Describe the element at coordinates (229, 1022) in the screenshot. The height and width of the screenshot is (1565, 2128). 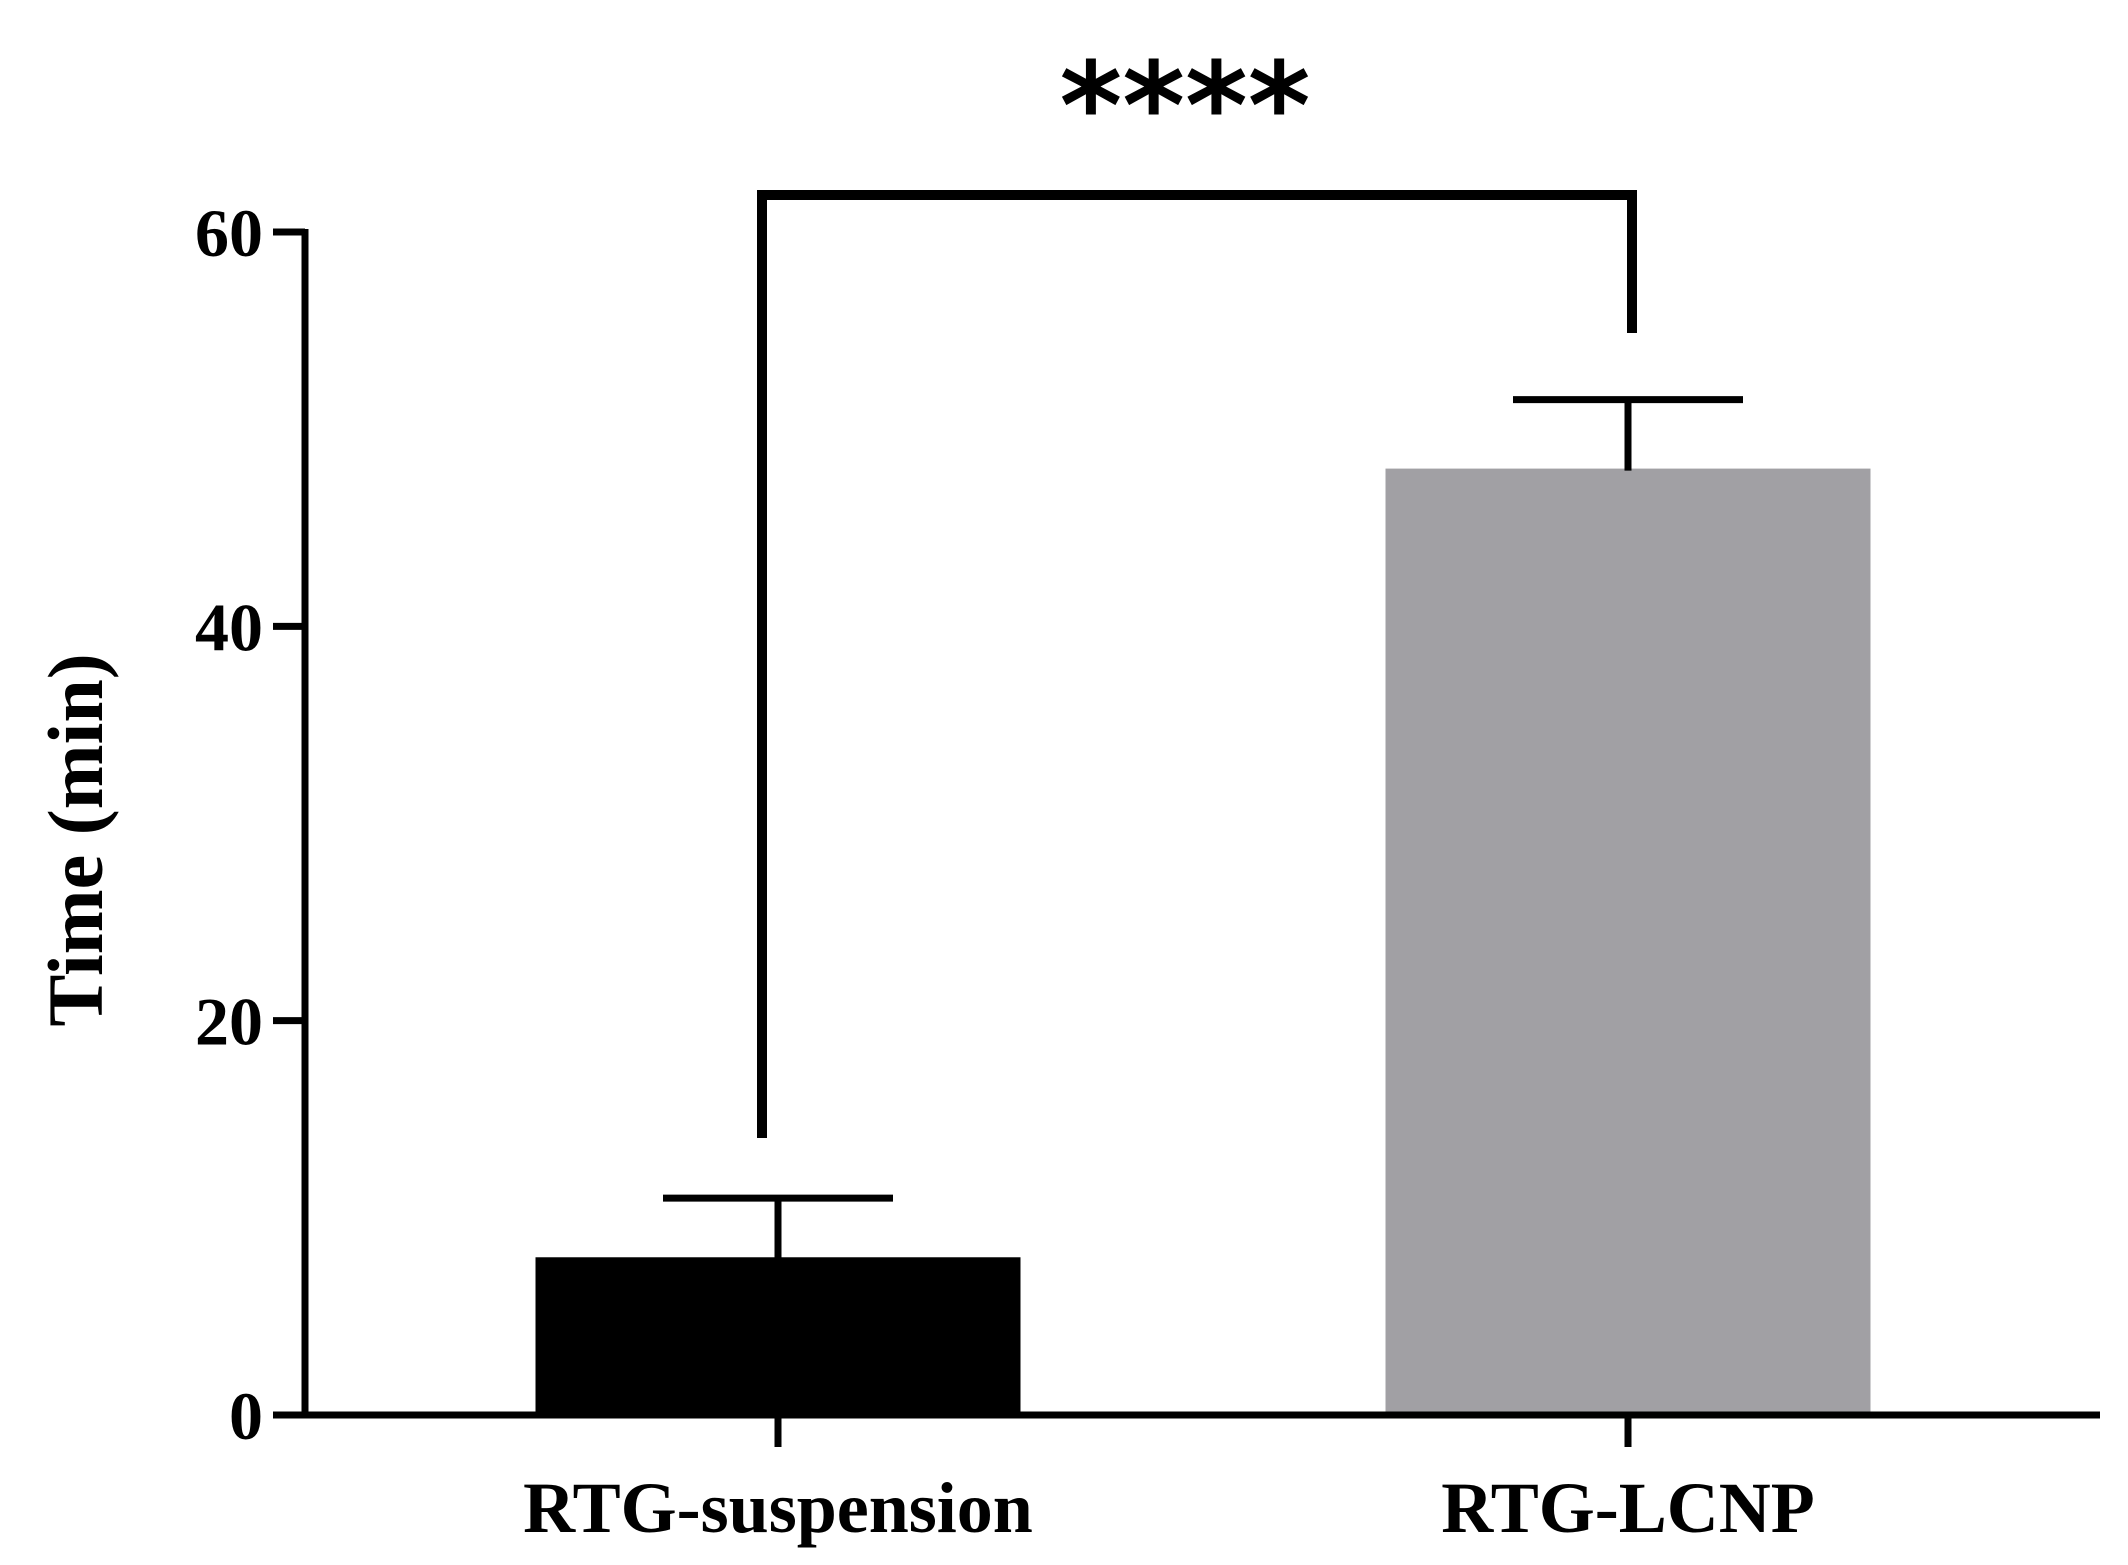
I see `y-tick-label-1: 20` at that location.